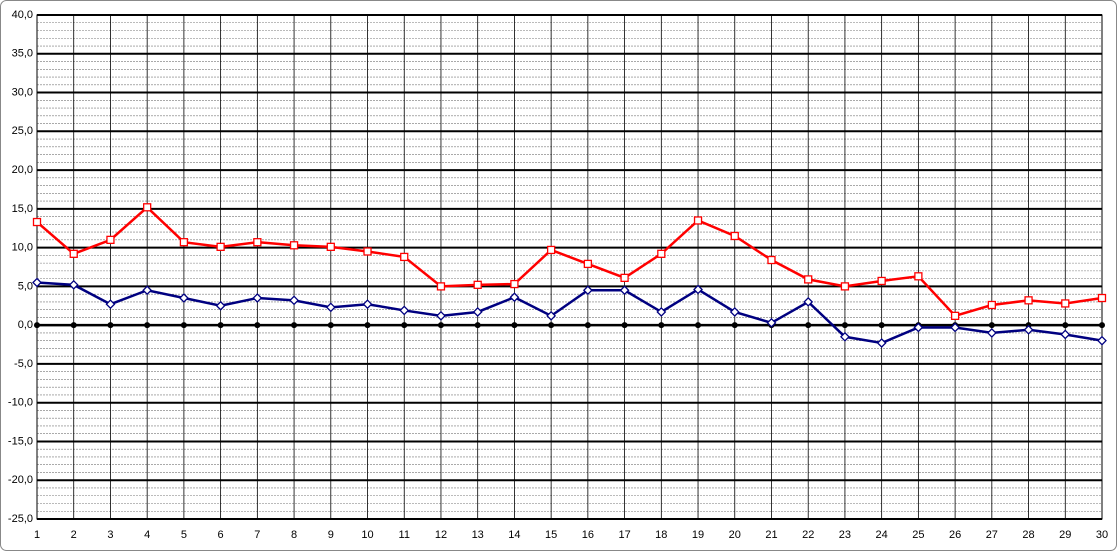  What do you see at coordinates (624, 535) in the screenshot?
I see `x-tick-label: 17` at bounding box center [624, 535].